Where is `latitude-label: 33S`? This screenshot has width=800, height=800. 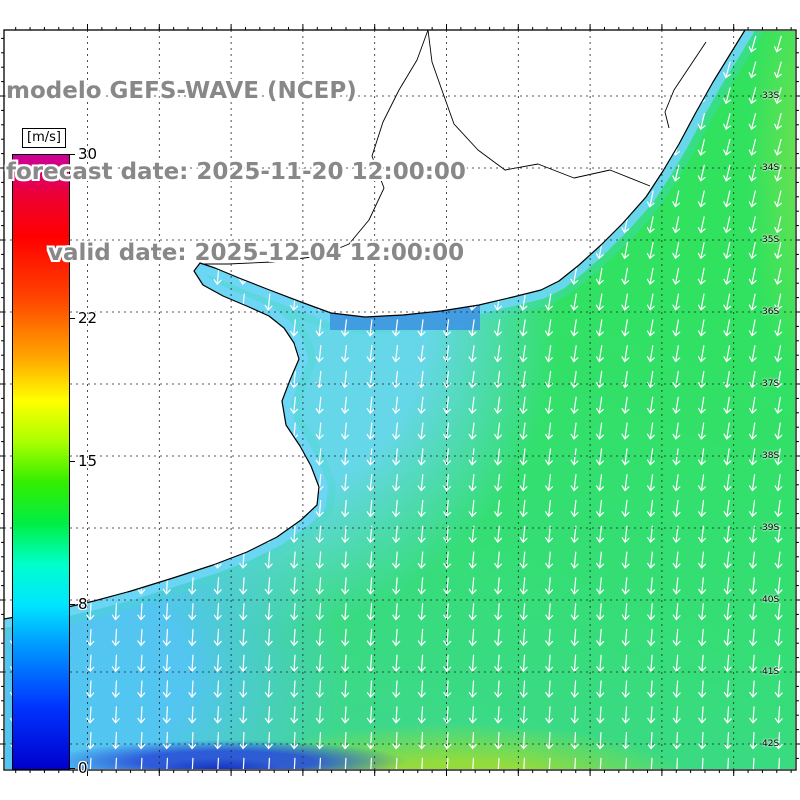 latitude-label: 33S is located at coordinates (771, 96).